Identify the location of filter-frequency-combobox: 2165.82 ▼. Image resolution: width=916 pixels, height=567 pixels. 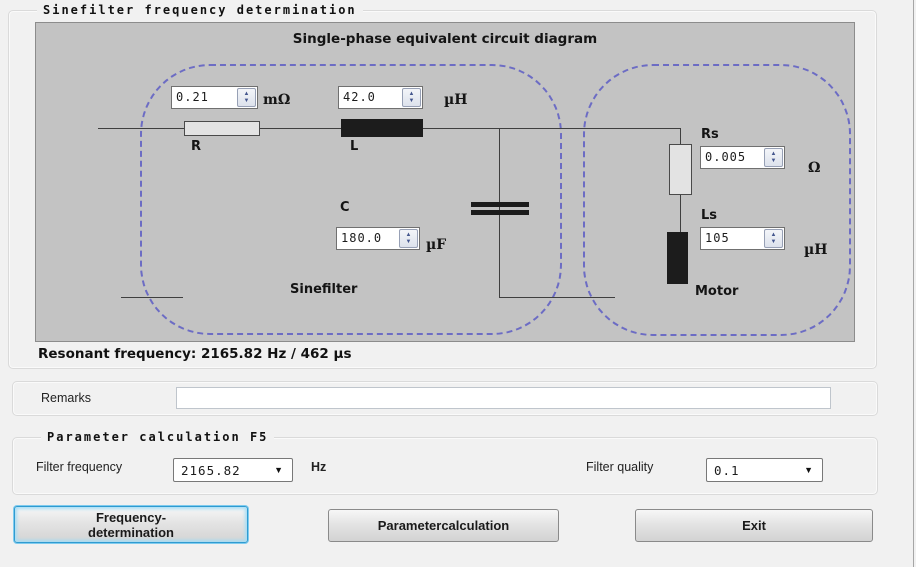
(233, 470).